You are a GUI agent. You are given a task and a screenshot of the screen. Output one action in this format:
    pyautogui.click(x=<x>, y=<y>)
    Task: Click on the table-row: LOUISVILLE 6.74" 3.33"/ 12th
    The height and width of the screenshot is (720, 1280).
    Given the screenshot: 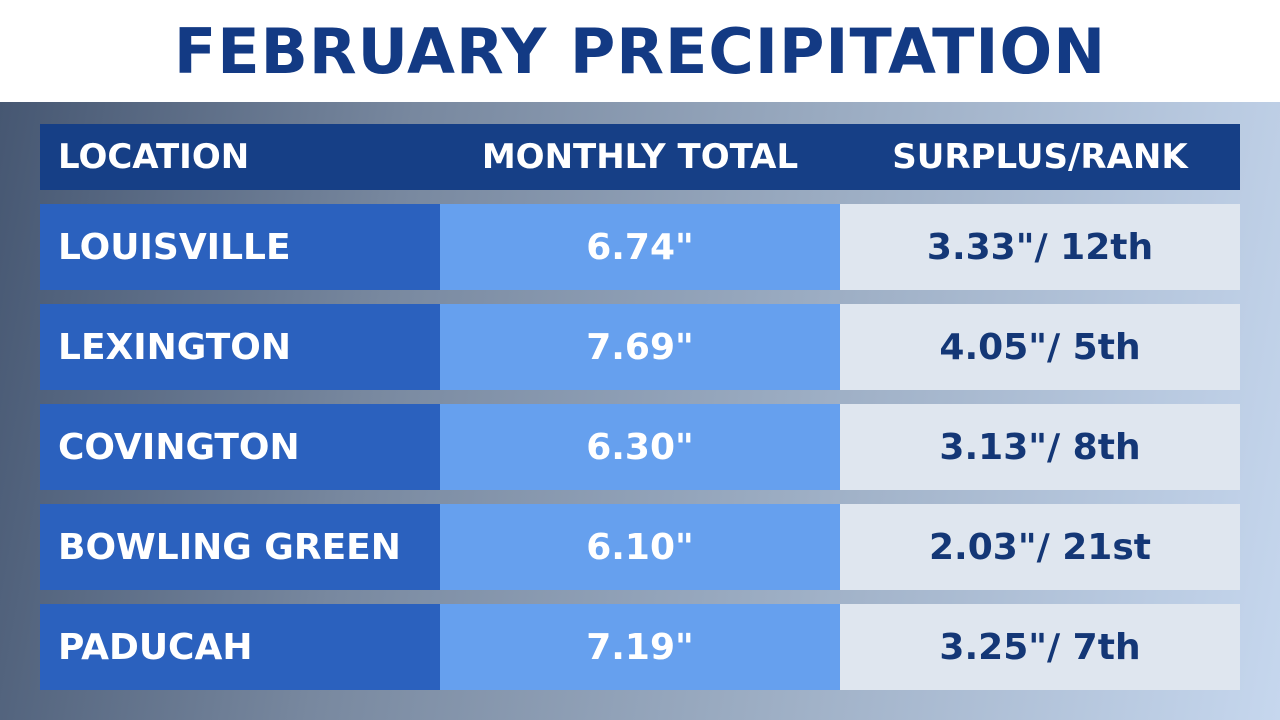 What is the action you would take?
    pyautogui.click(x=640, y=247)
    